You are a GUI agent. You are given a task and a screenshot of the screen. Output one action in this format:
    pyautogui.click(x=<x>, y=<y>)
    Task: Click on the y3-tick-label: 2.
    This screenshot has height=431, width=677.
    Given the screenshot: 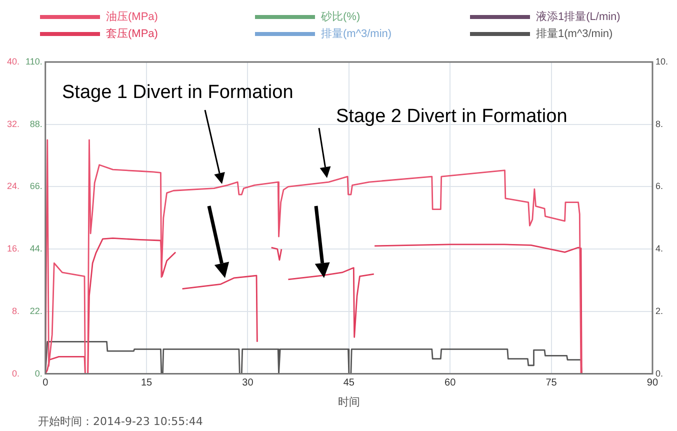 What is the action you would take?
    pyautogui.click(x=659, y=311)
    